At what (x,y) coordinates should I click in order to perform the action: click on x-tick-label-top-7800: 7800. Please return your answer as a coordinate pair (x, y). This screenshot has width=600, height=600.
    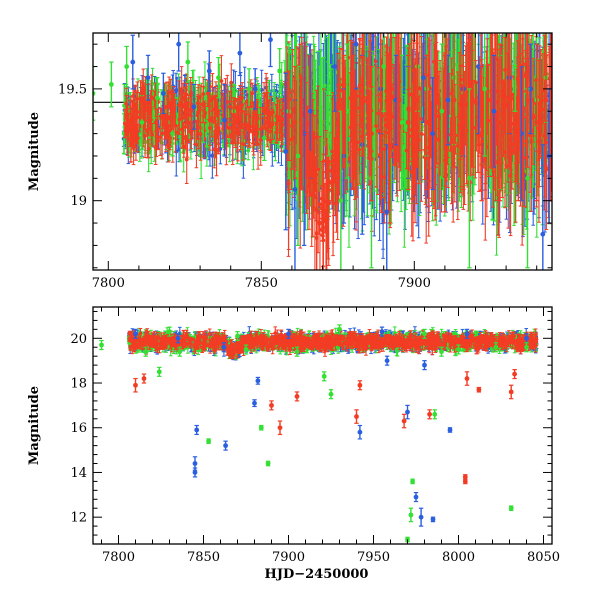
    Looking at the image, I should click on (108, 283).